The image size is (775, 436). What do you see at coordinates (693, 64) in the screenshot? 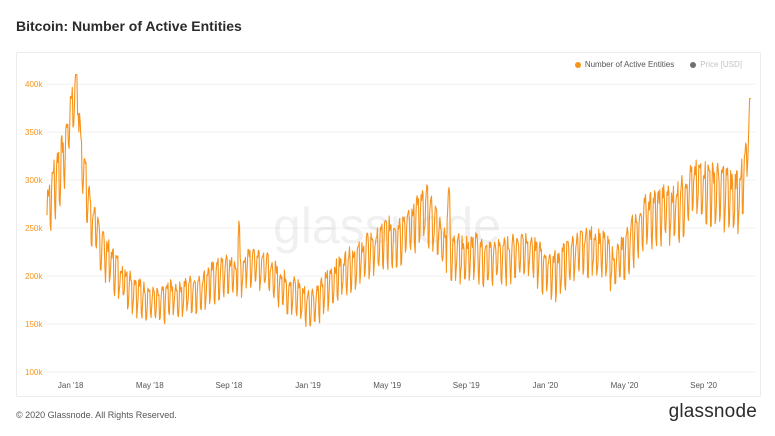
I see `legend-dot-price-icon` at bounding box center [693, 64].